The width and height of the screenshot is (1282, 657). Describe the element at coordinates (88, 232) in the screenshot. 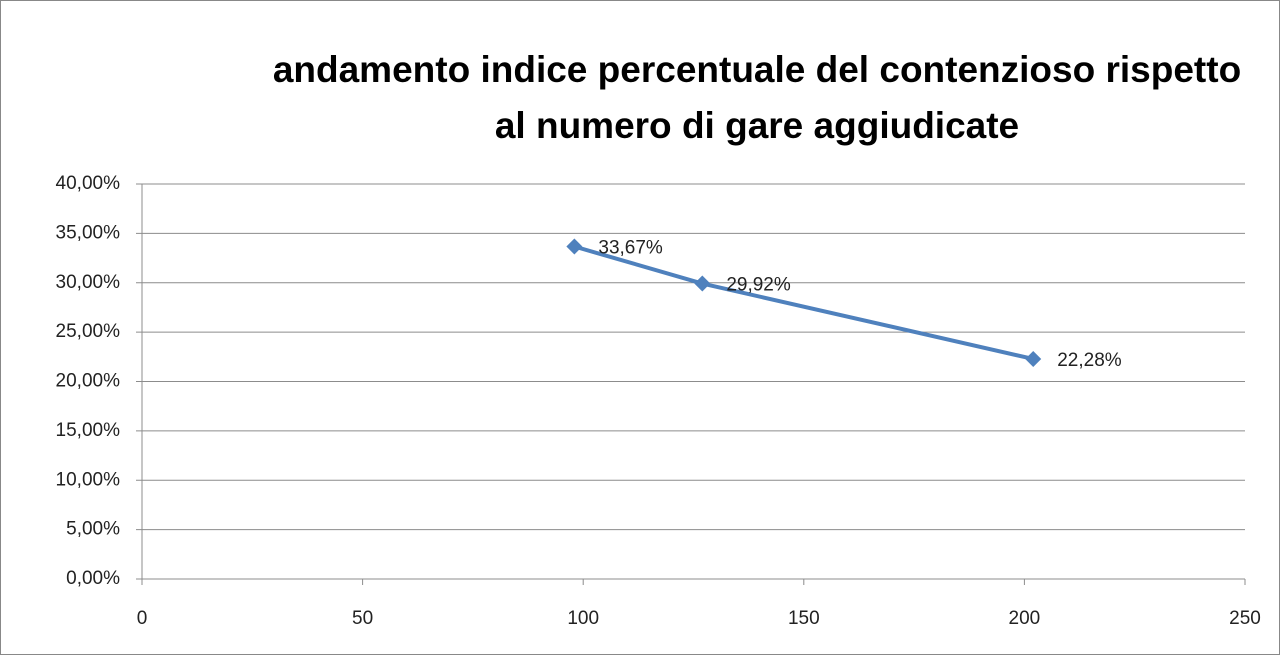

I see `y-tick-label: 35,00%` at that location.